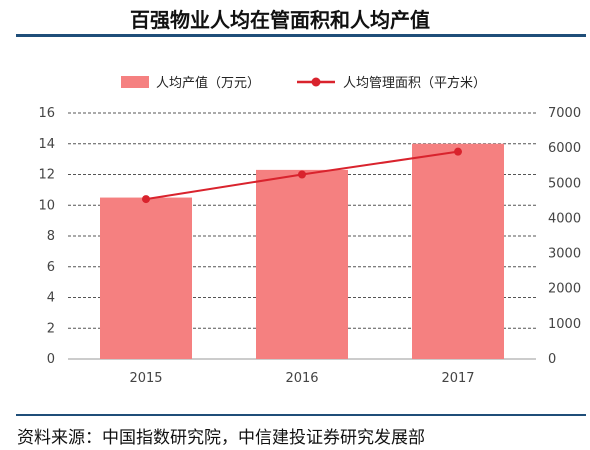 The image size is (590, 450). What do you see at coordinates (208, 83) in the screenshot?
I see `legend-label-bar: 人均产值（万元）` at bounding box center [208, 83].